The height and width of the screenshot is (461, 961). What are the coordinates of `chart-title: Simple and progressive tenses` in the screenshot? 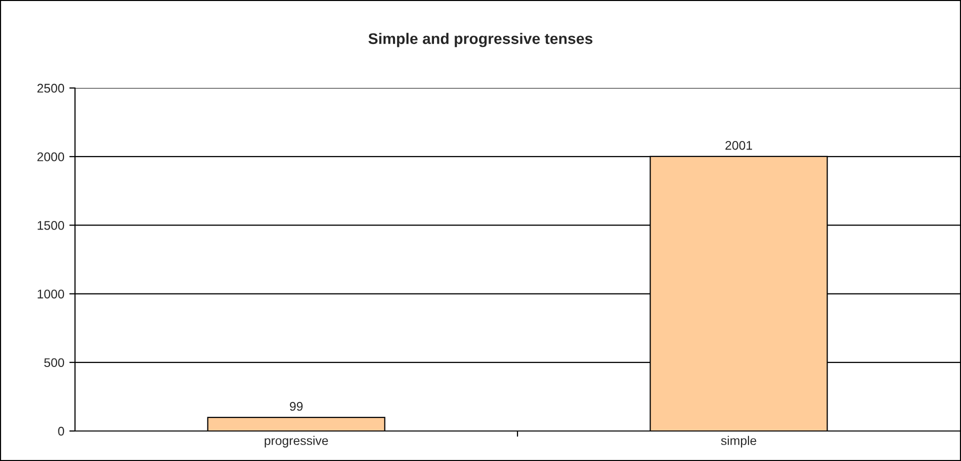 It's located at (480, 40).